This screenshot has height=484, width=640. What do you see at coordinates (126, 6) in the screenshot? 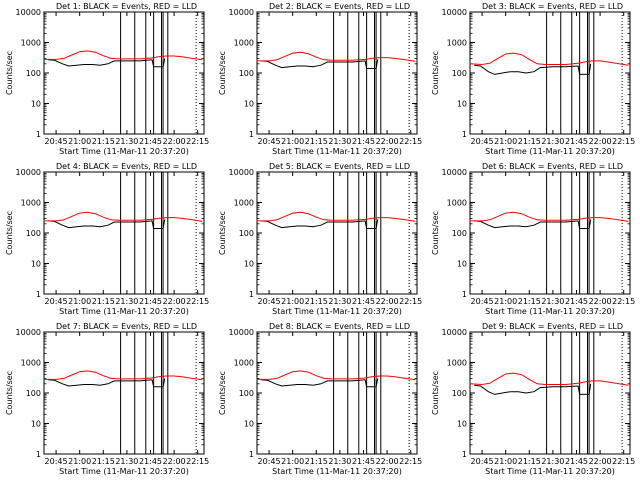
I see `chart-title: Det 1: BLACK = Events, RED = LLD` at bounding box center [126, 6].